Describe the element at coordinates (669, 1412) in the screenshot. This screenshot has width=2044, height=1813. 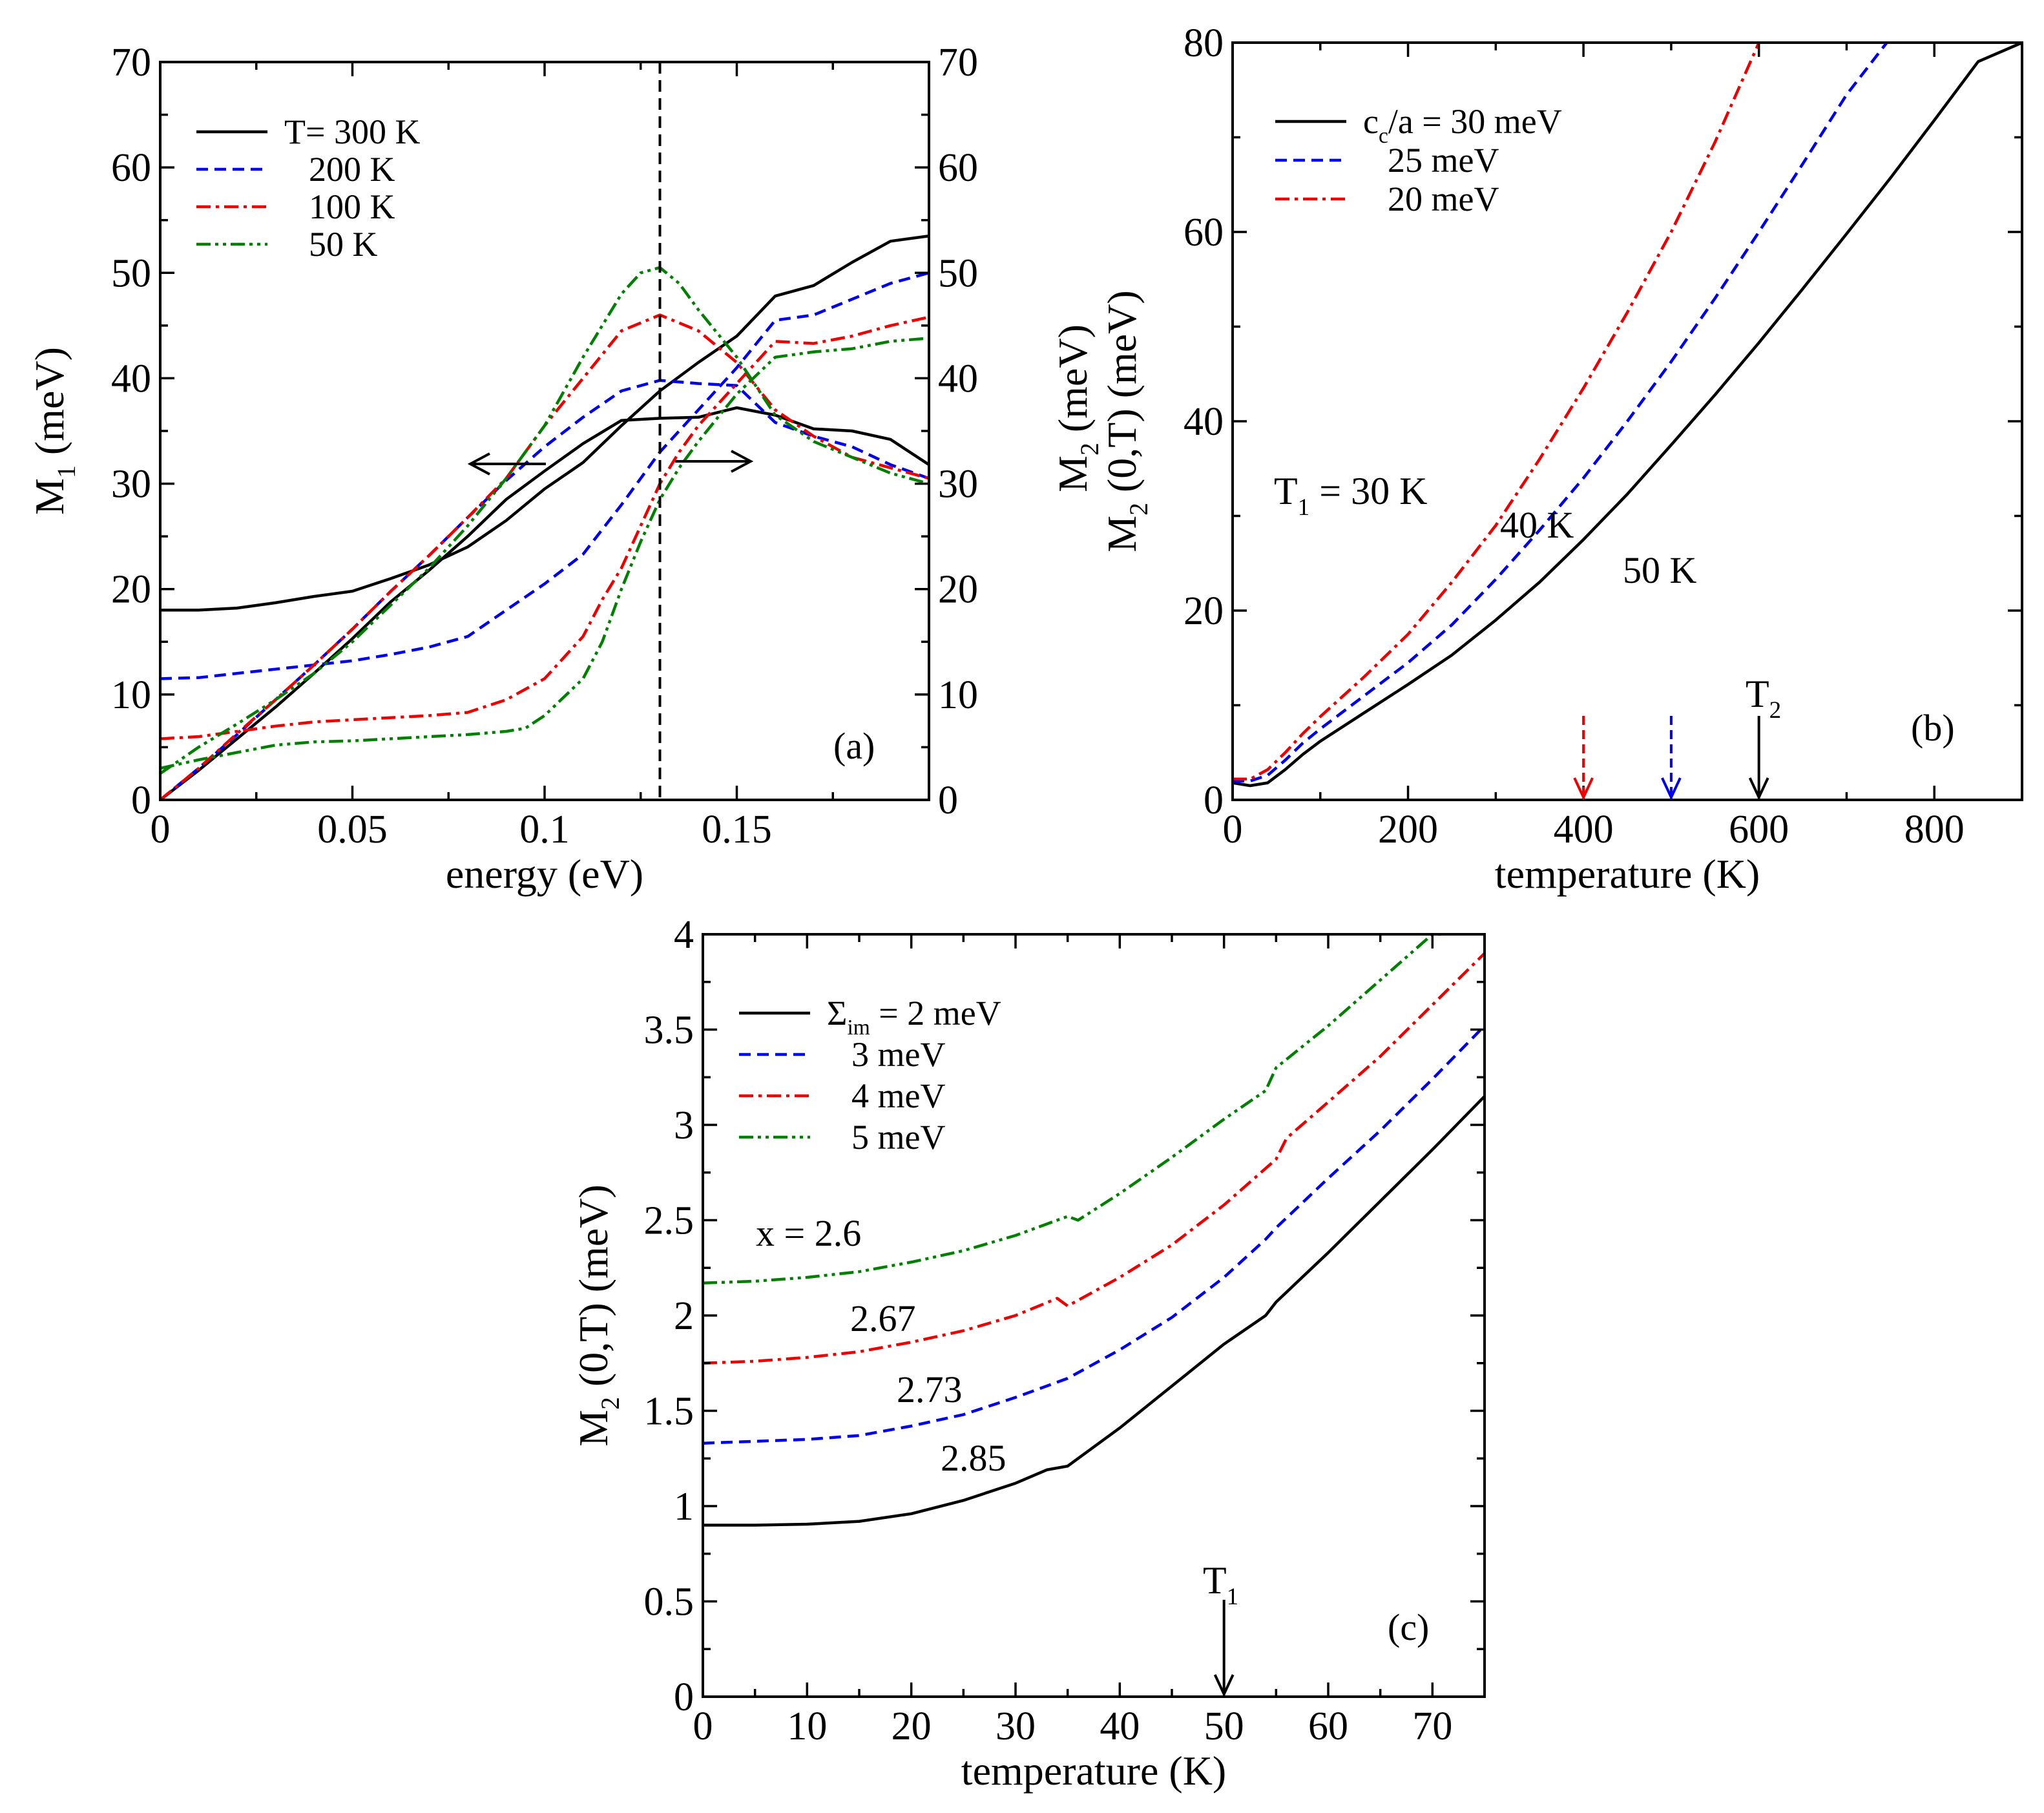
I see `y-tick-label-c: 1.5` at that location.